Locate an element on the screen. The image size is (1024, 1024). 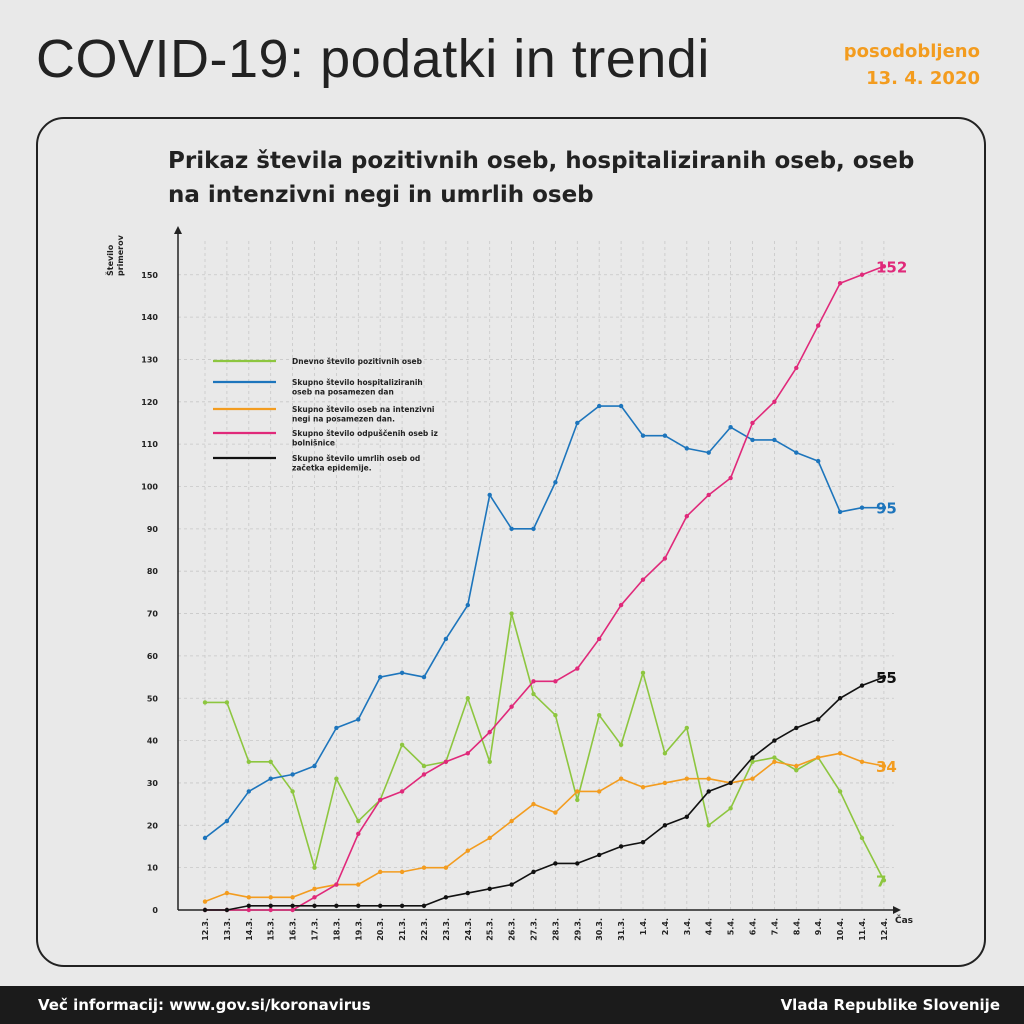
x-tick-label: 30.3. is located at coordinates (599, 929).